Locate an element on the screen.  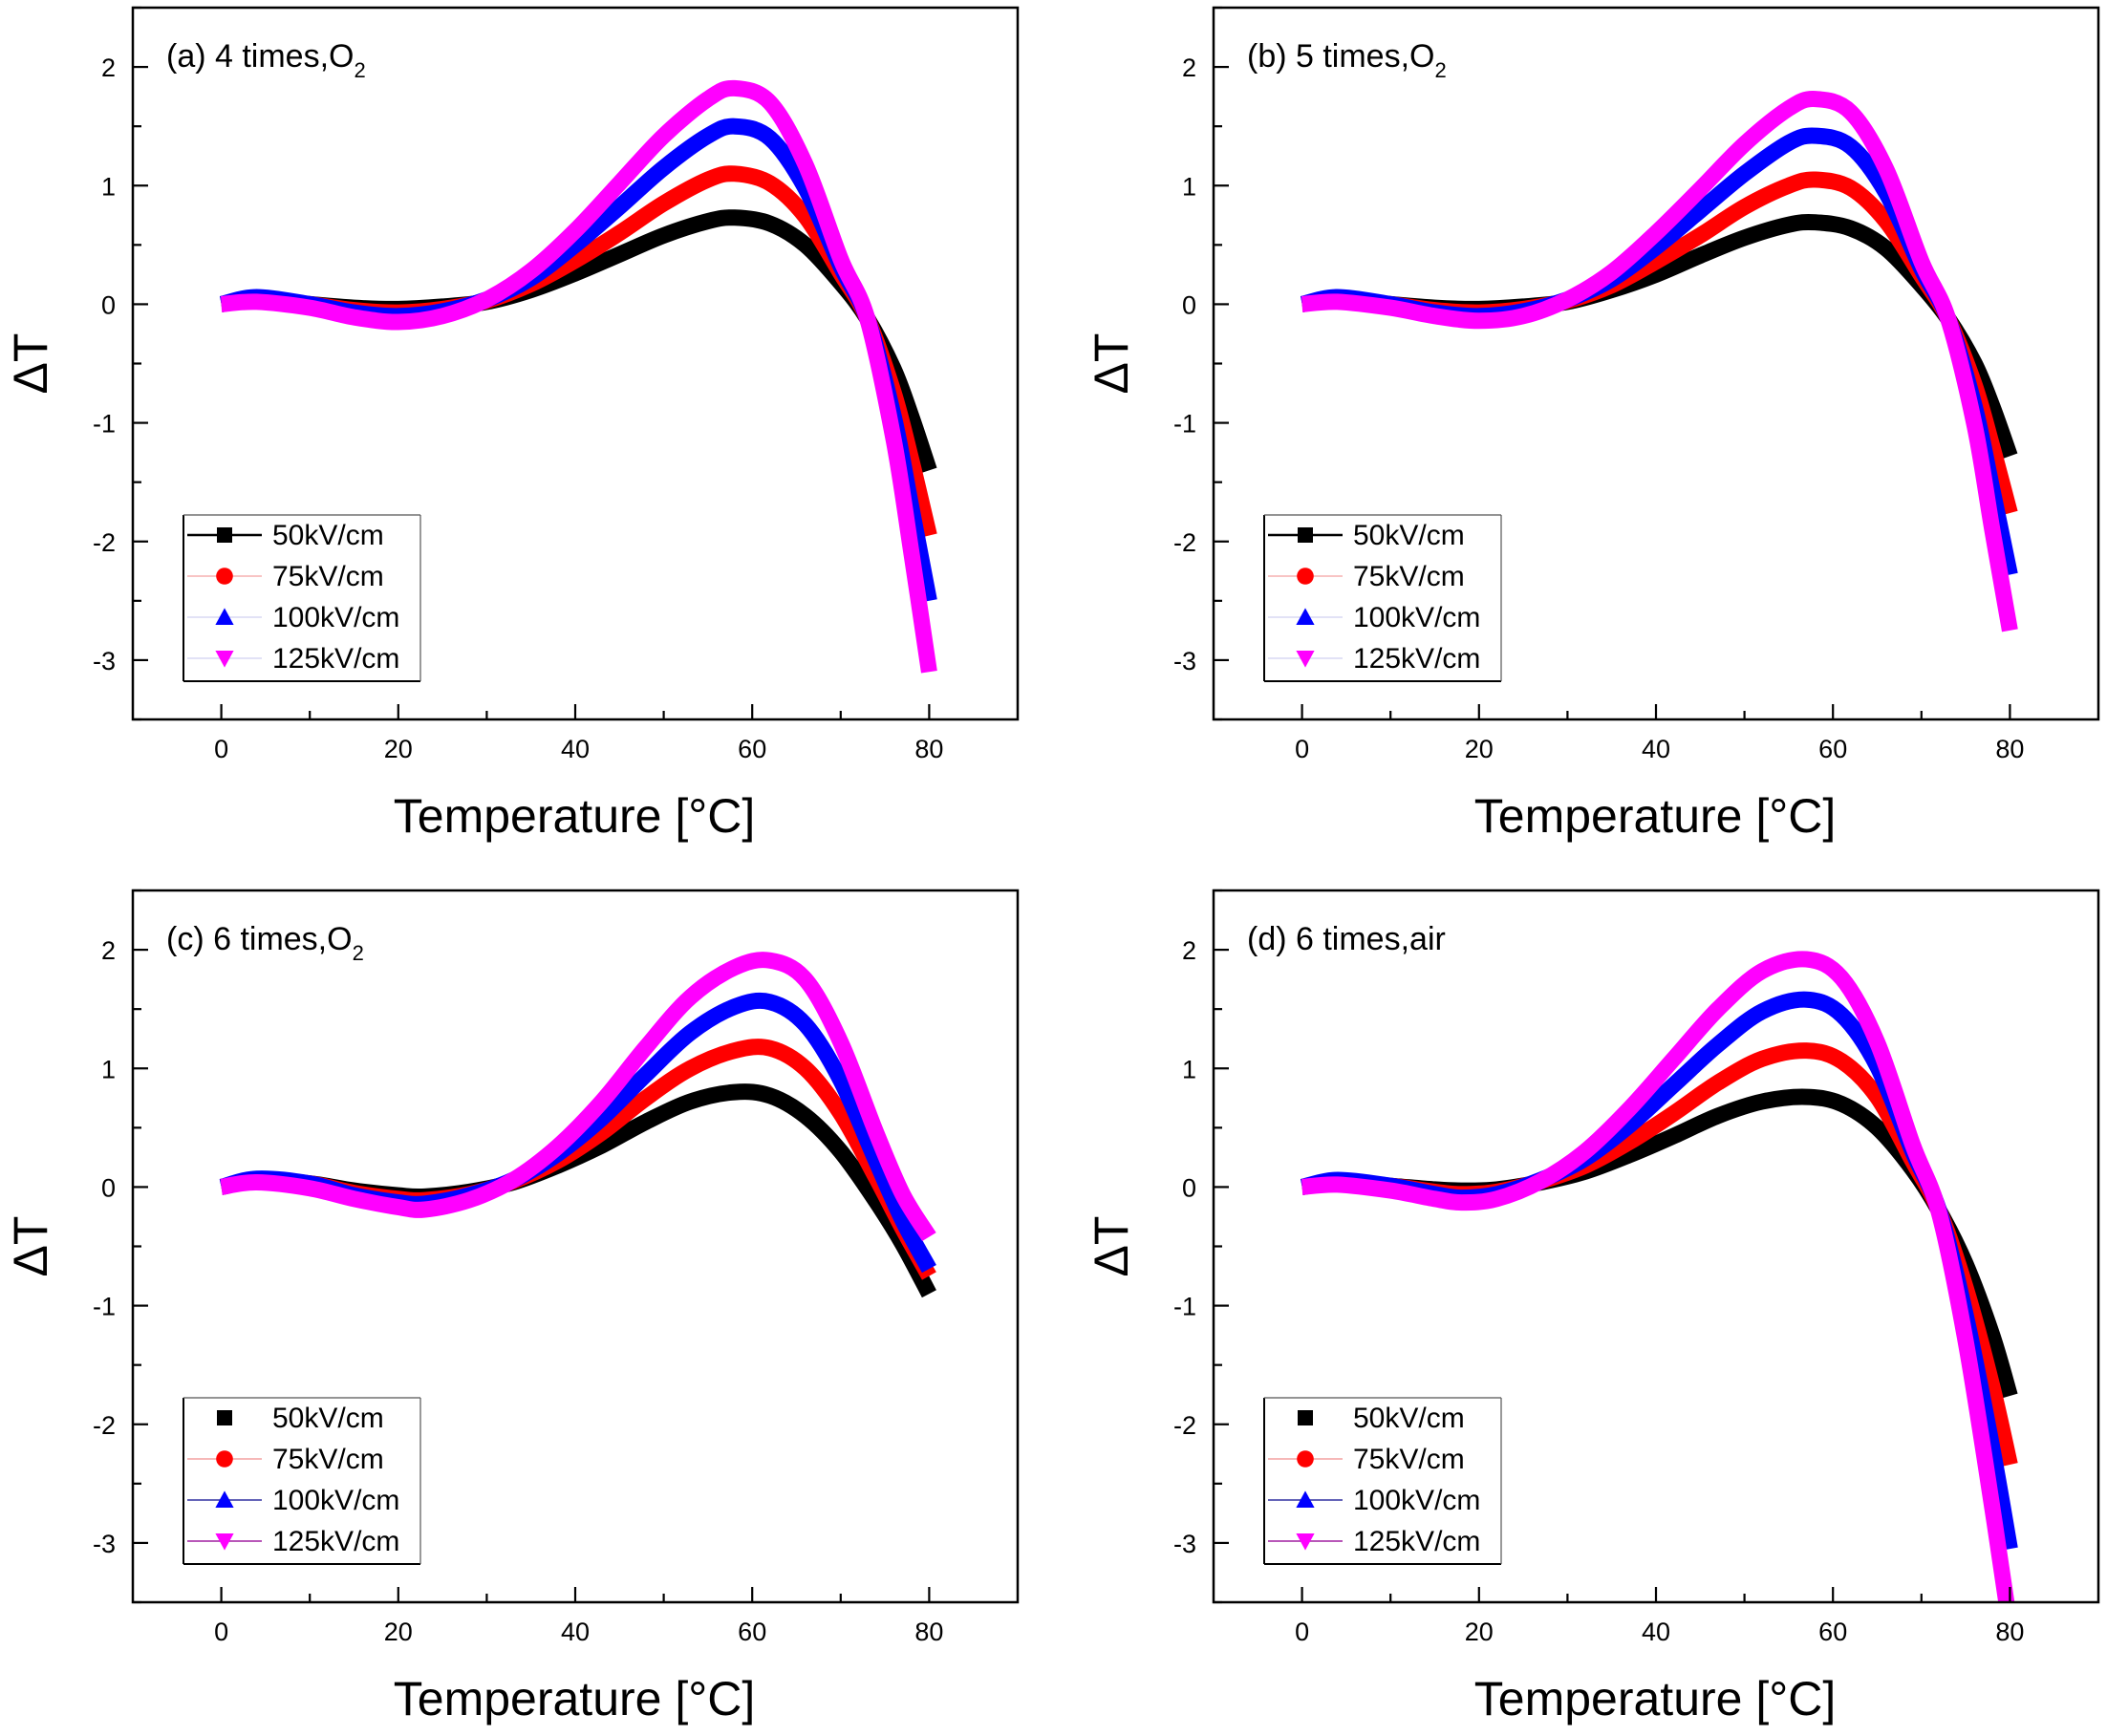
panel-title-text: (a) 4 times,O is located at coordinates (260, 56).